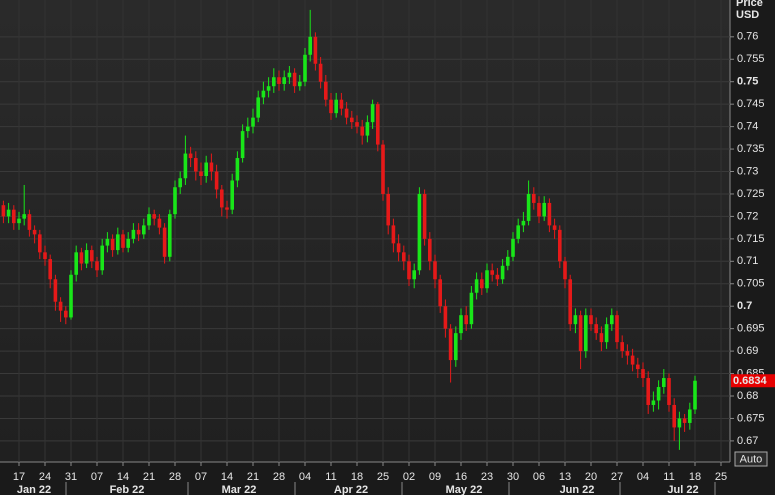 The width and height of the screenshot is (775, 495). What do you see at coordinates (127, 489) in the screenshot?
I see `month-label: Feb 22` at bounding box center [127, 489].